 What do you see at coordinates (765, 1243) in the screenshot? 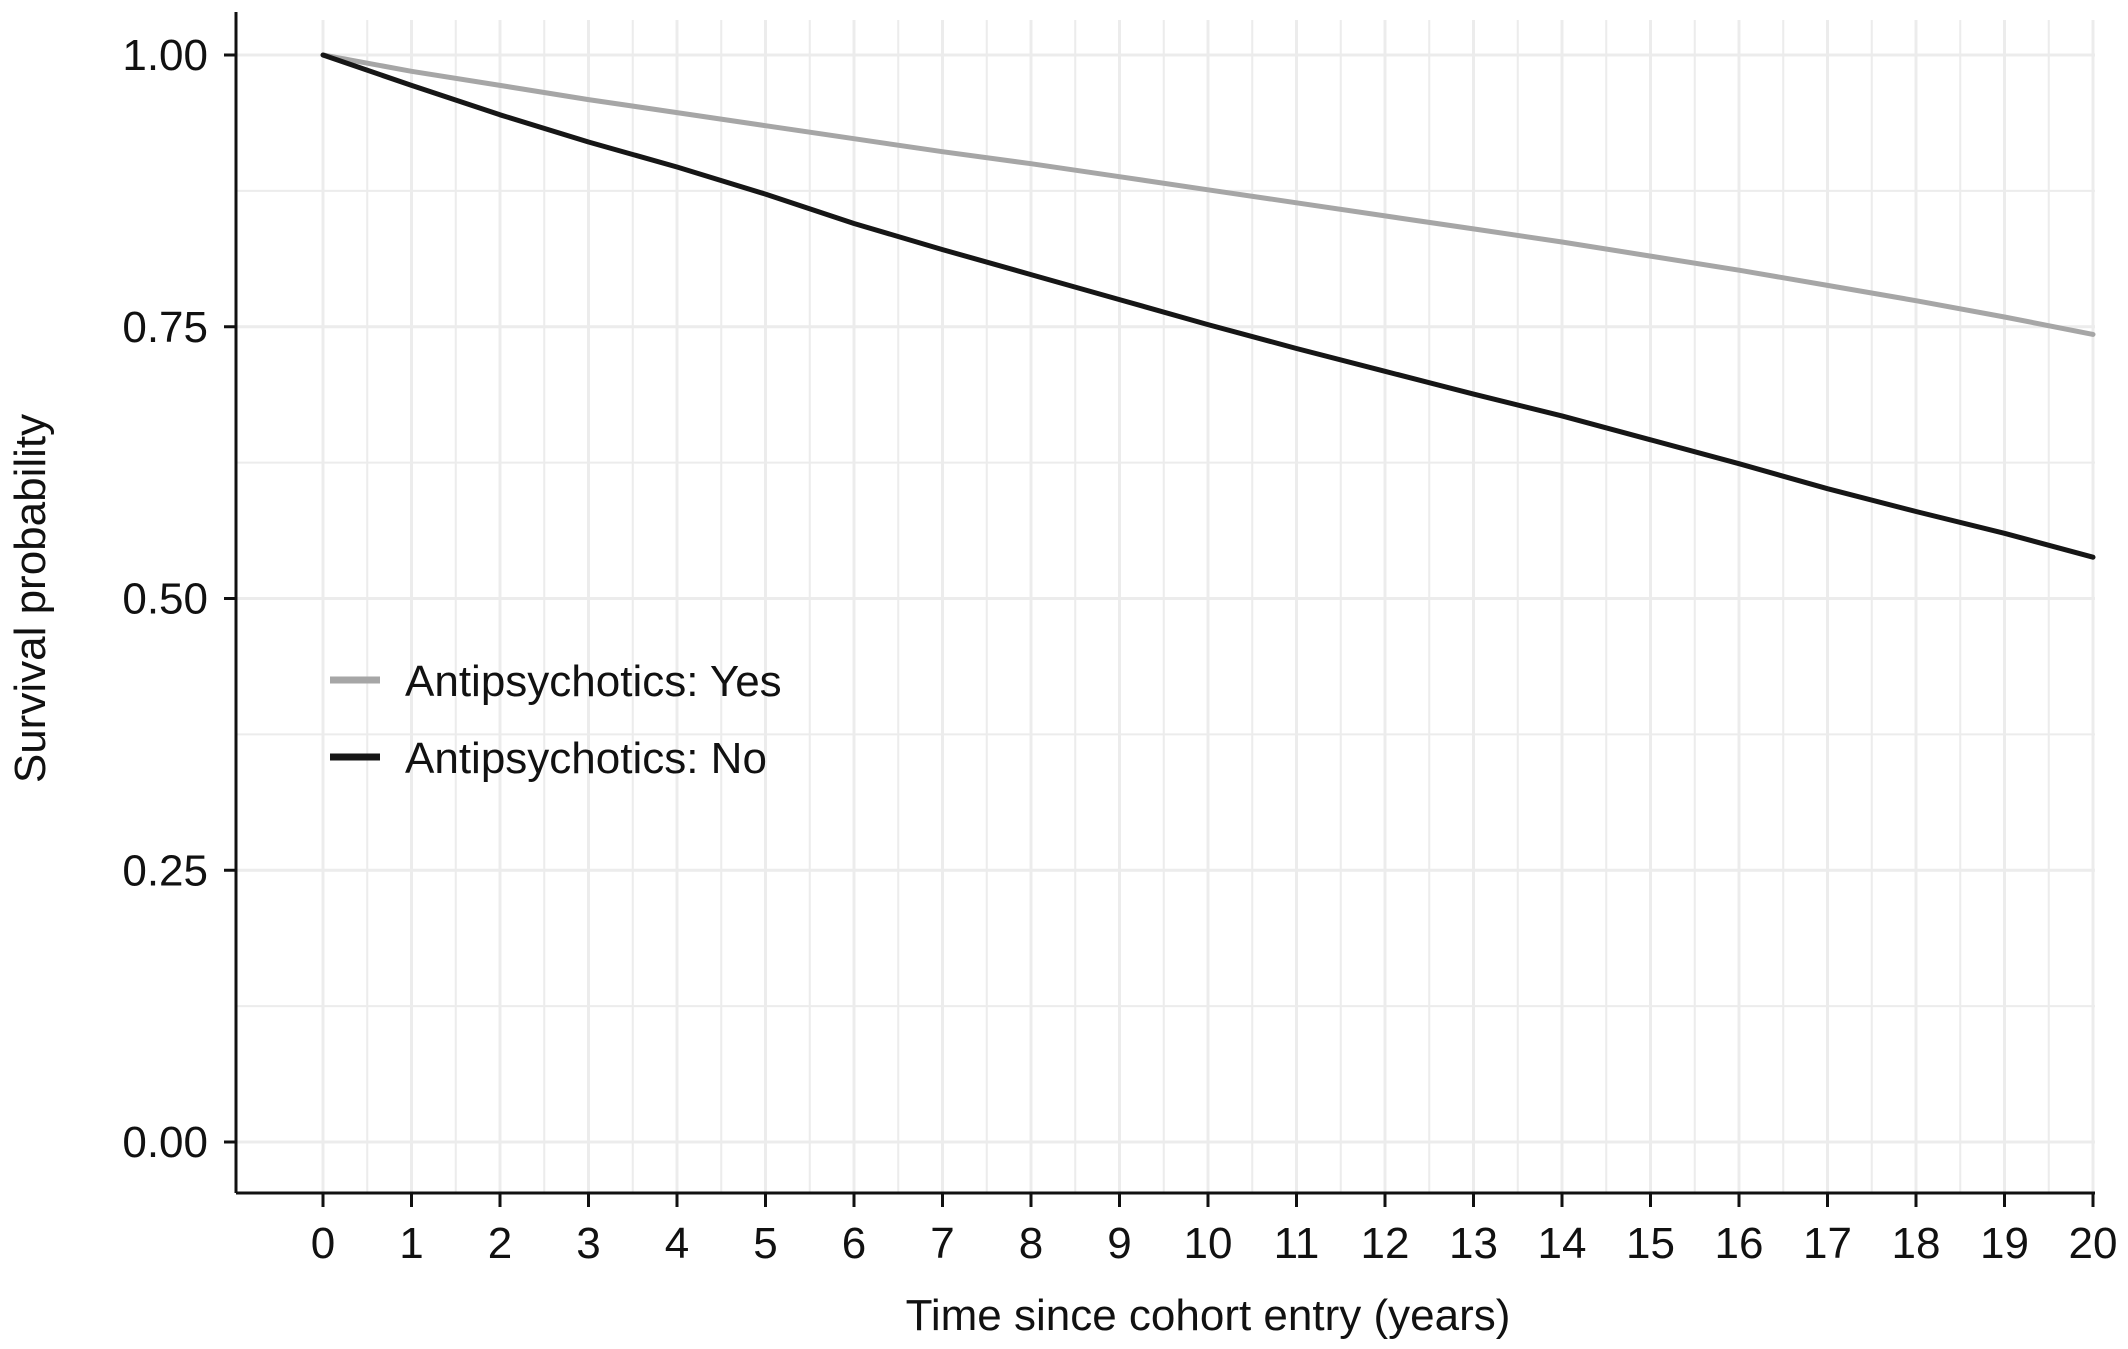
I see `x-tick-label: 5` at bounding box center [765, 1243].